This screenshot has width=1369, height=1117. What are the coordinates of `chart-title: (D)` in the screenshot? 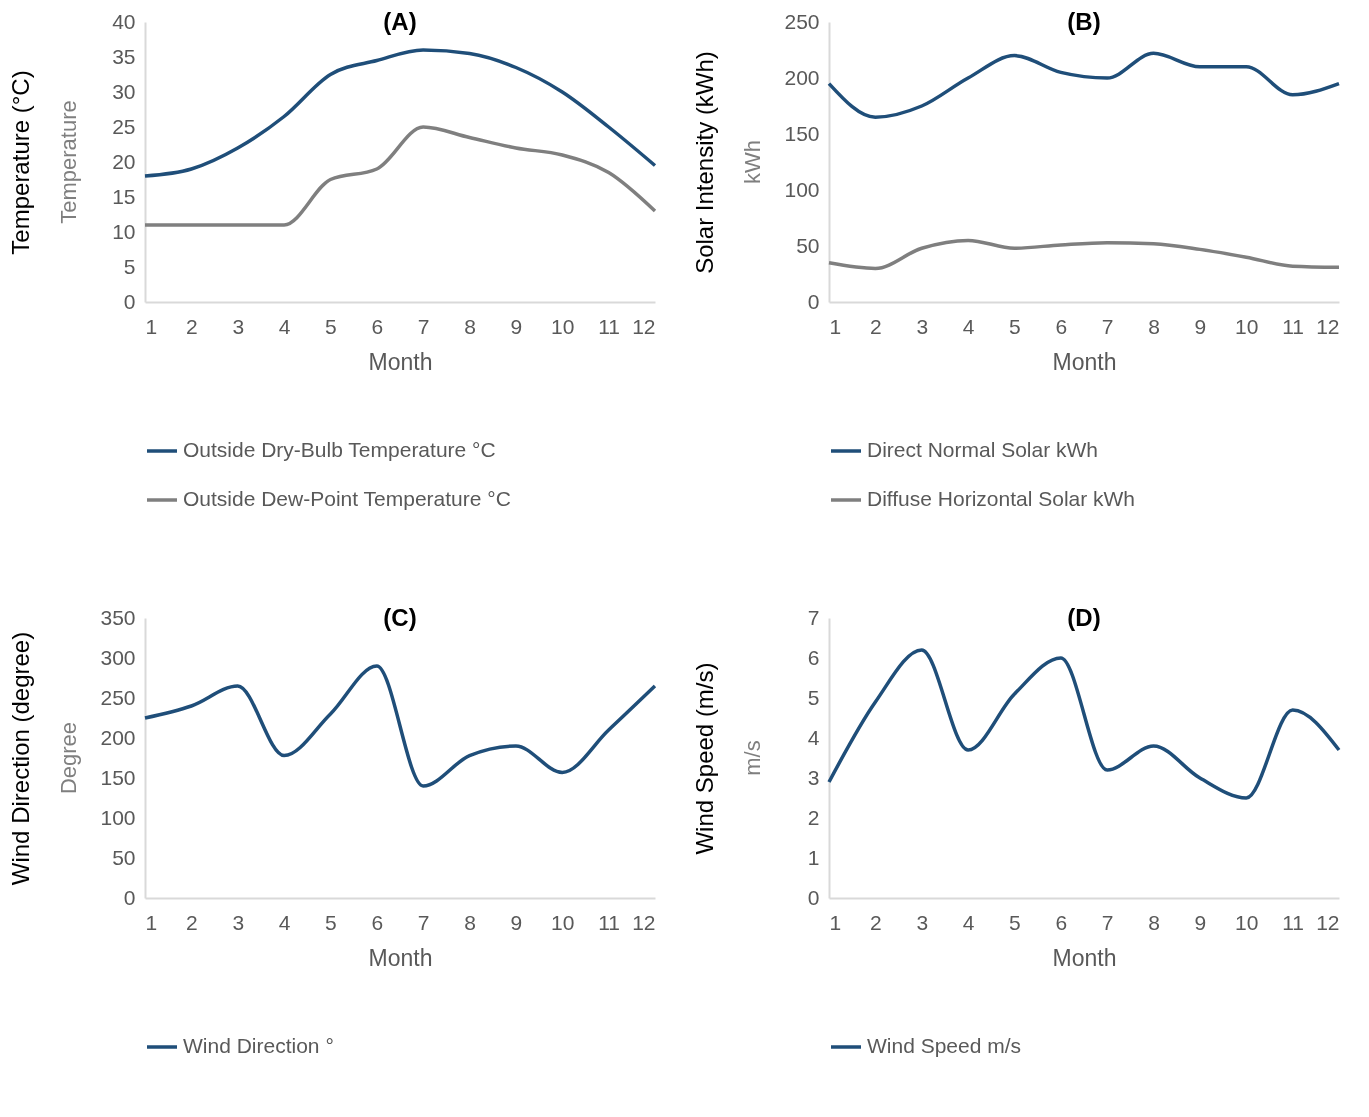 It's located at (1084, 617).